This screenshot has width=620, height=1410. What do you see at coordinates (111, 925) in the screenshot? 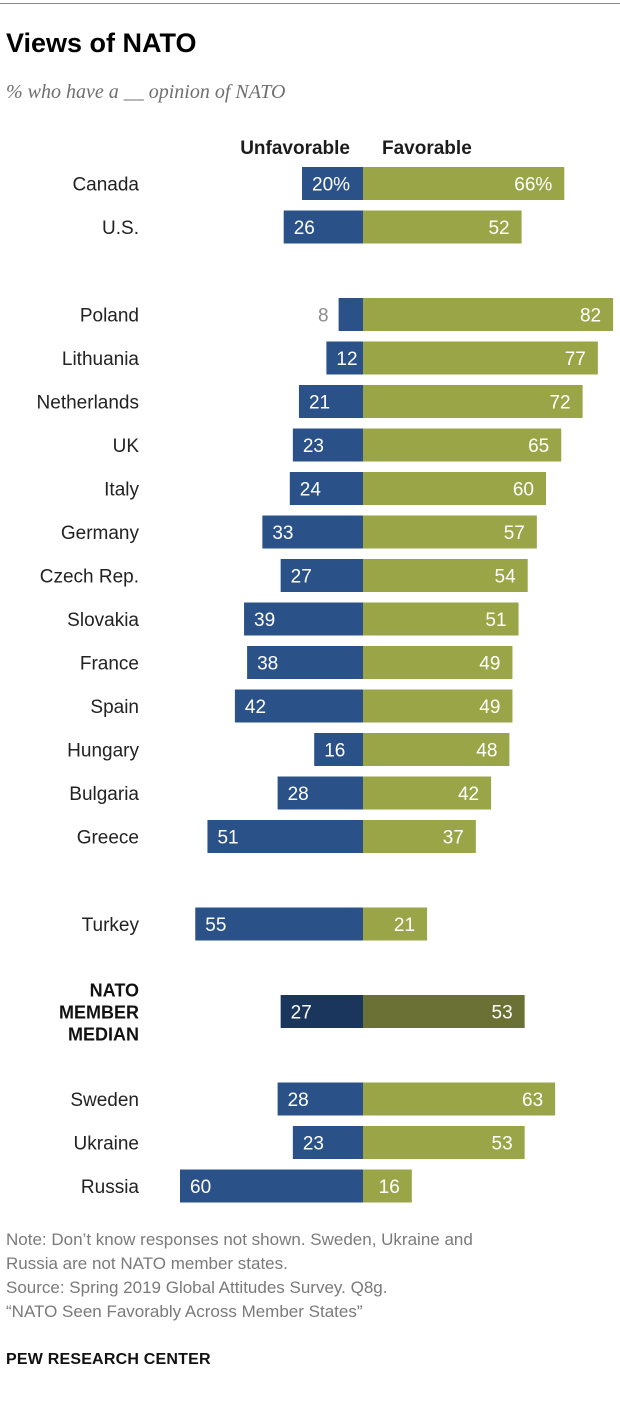
I see `category-label-turkey: Turkey` at bounding box center [111, 925].